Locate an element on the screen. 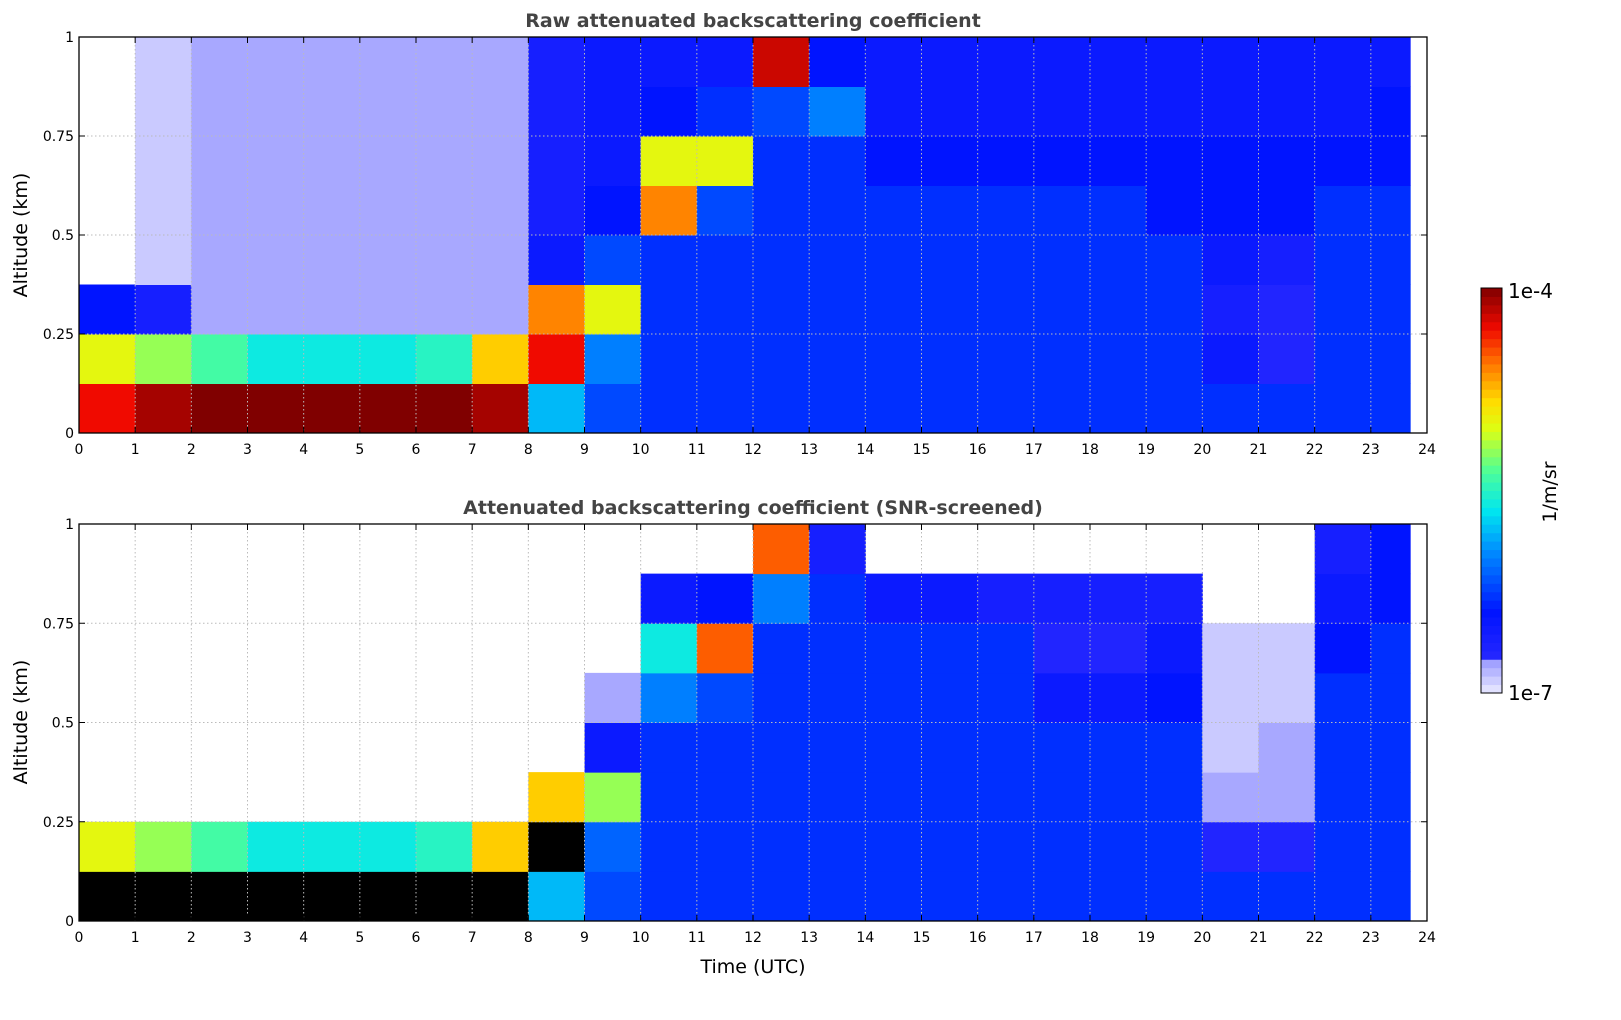 The height and width of the screenshot is (1020, 1621). x-tick-label: 15 is located at coordinates (922, 938).